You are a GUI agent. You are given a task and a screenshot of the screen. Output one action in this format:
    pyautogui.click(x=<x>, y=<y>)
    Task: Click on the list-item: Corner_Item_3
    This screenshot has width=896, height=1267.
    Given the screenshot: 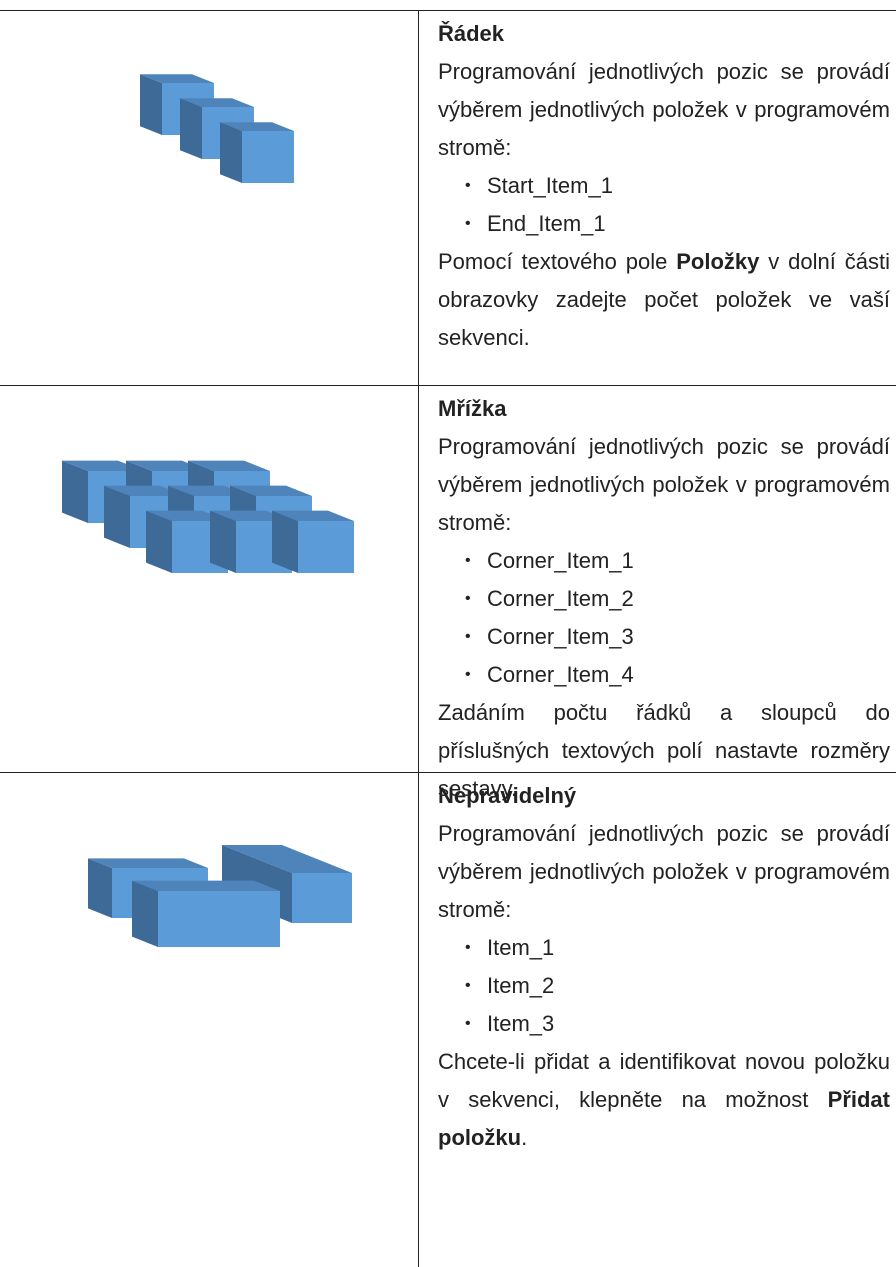 What is the action you would take?
    pyautogui.click(x=677, y=637)
    